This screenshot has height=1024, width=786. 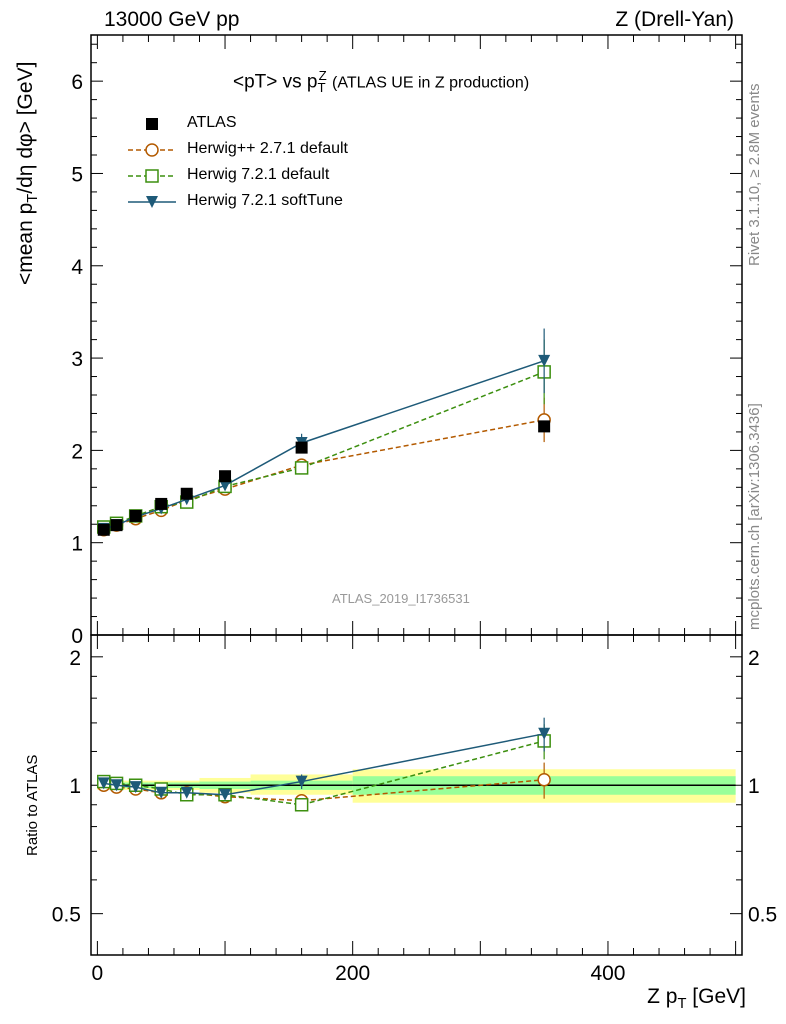 What do you see at coordinates (682, 1004) in the screenshot?
I see `x-axis-label-sub: T` at bounding box center [682, 1004].